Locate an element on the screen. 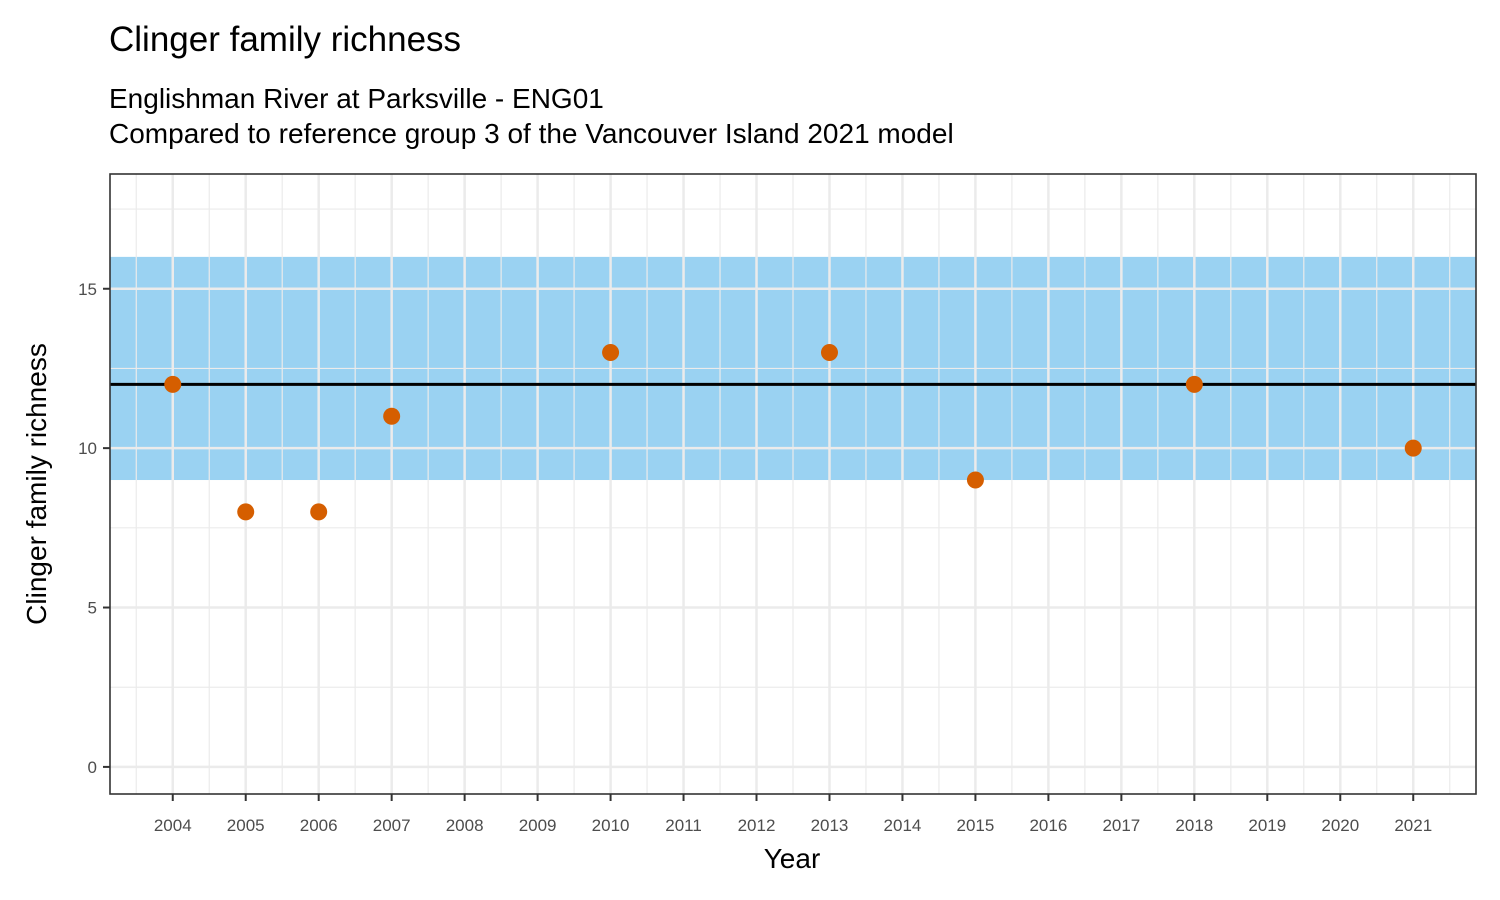  chart-title: Clinger family richness is located at coordinates (285, 39).